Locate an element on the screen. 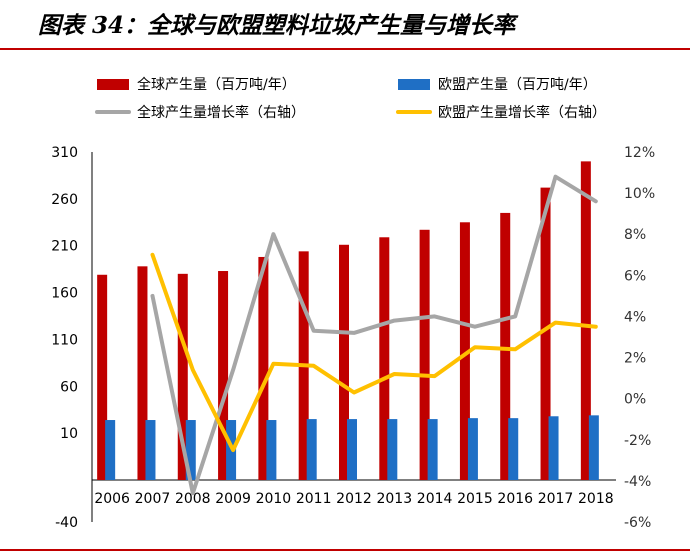  left-tick-label: 210 is located at coordinates (64, 247).